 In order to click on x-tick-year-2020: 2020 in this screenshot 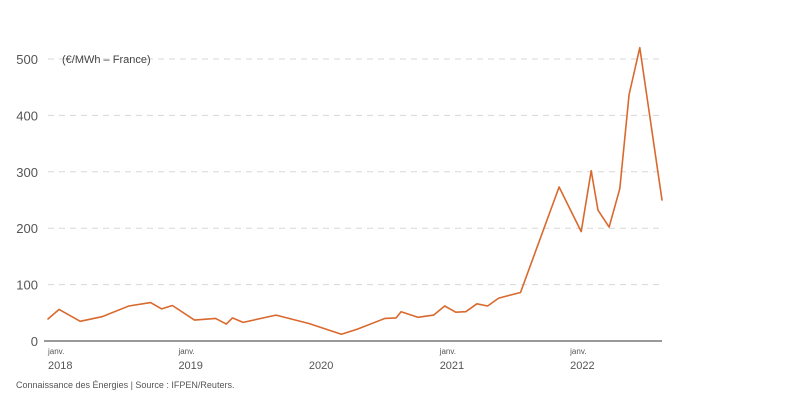, I will do `click(321, 366)`.